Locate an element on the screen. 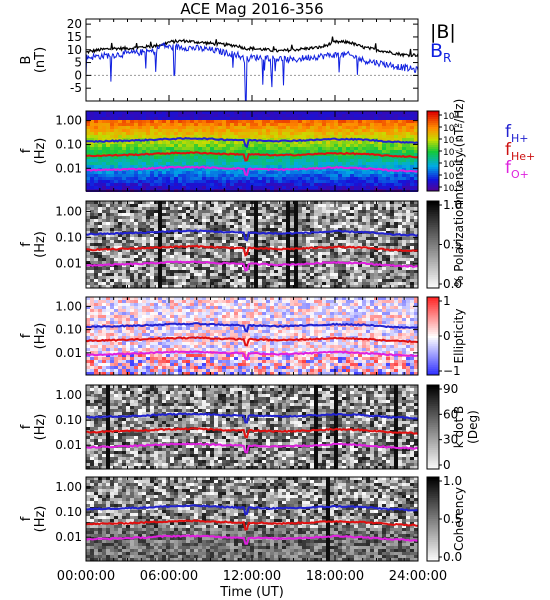  y-tick-label: 0 is located at coordinates (78, 75).